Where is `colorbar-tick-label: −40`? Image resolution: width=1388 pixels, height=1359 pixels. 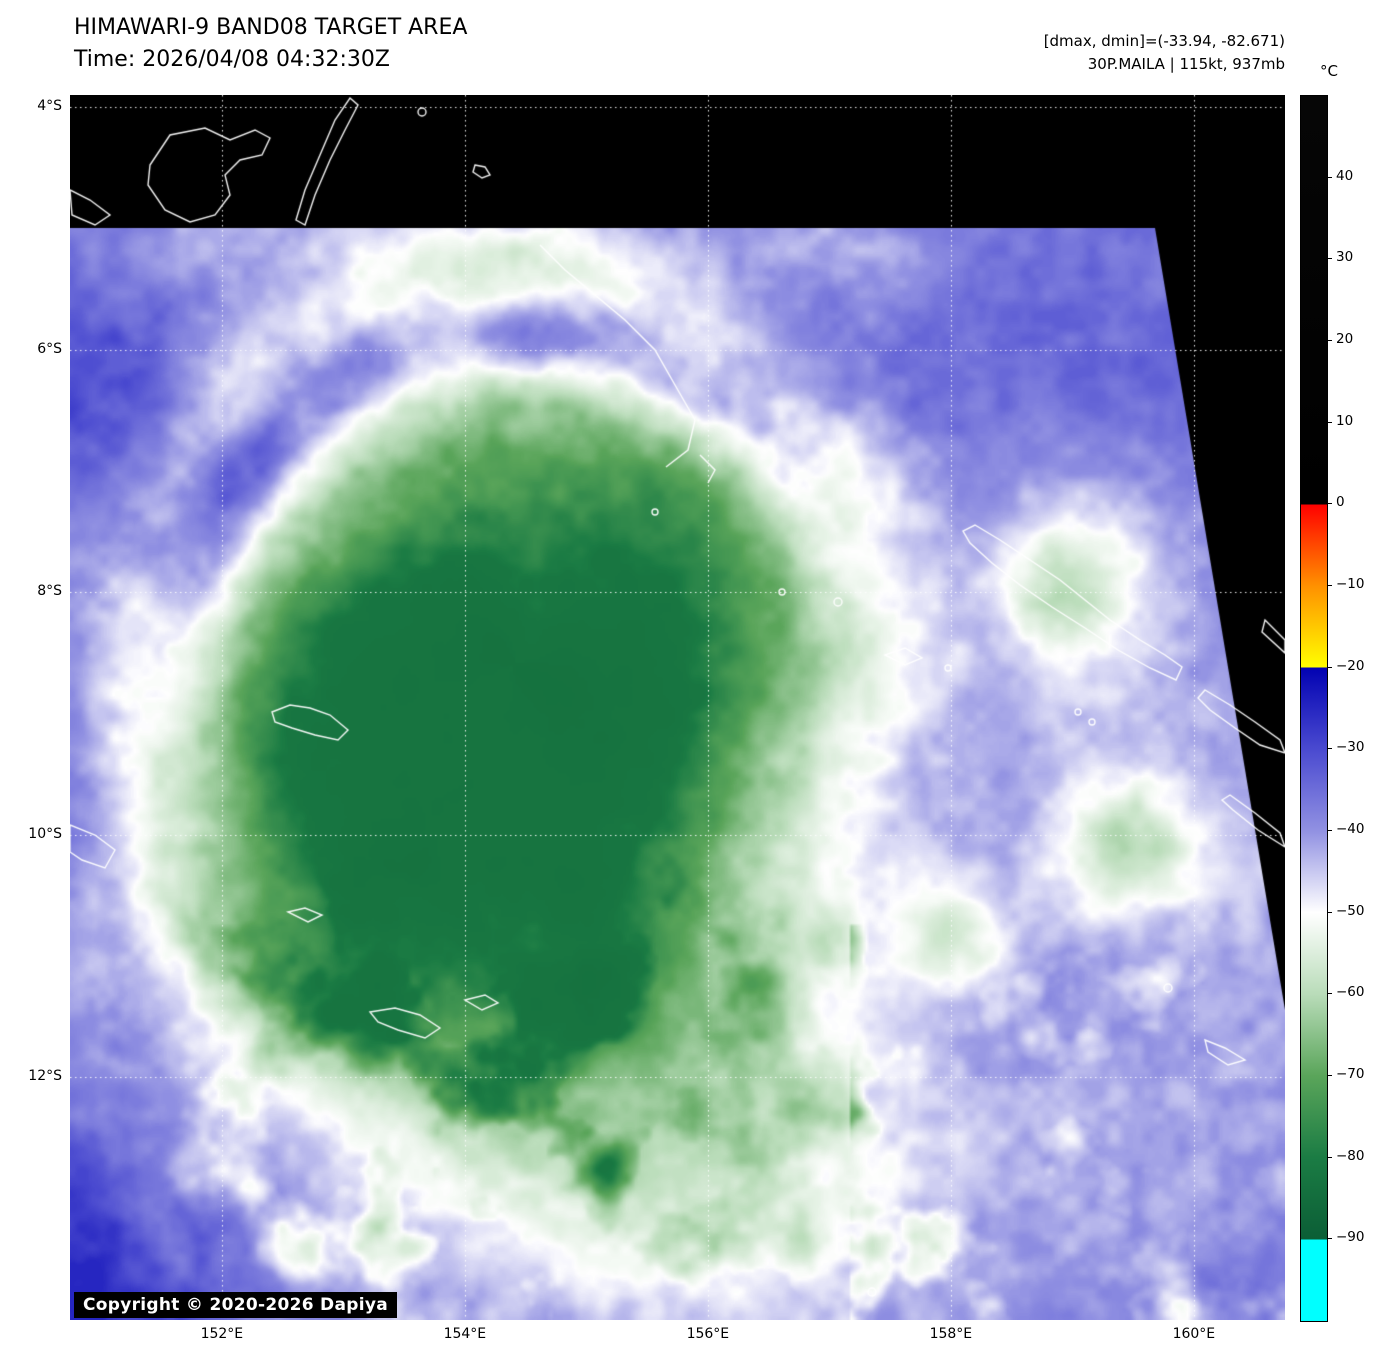
colorbar-tick-label: −40 is located at coordinates (1350, 829).